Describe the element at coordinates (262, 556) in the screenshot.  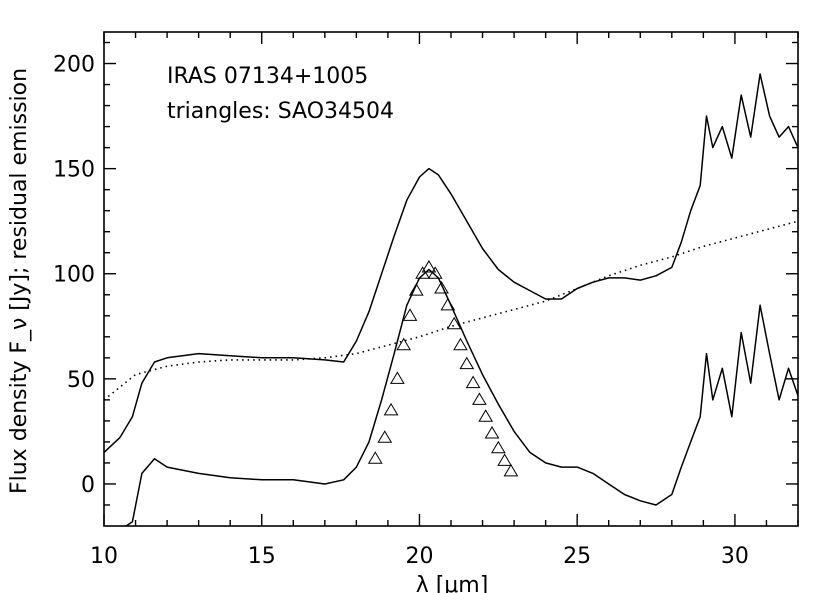
I see `x-tick-label: 15` at that location.